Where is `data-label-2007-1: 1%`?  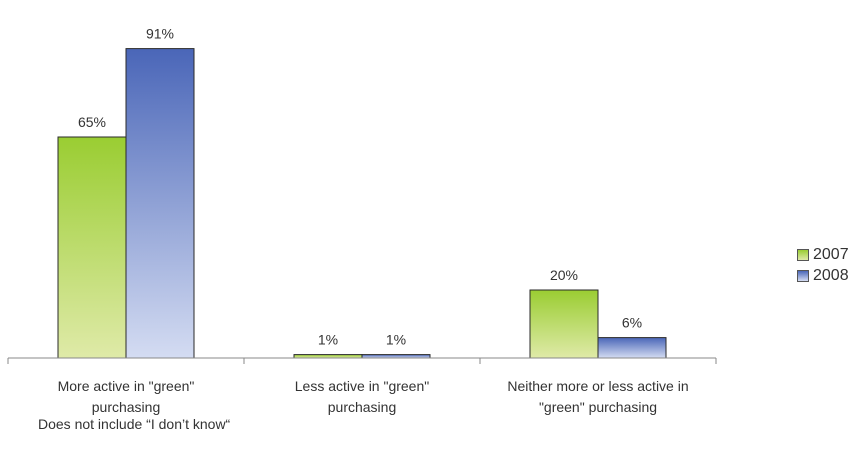
data-label-2007-1: 1% is located at coordinates (328, 340).